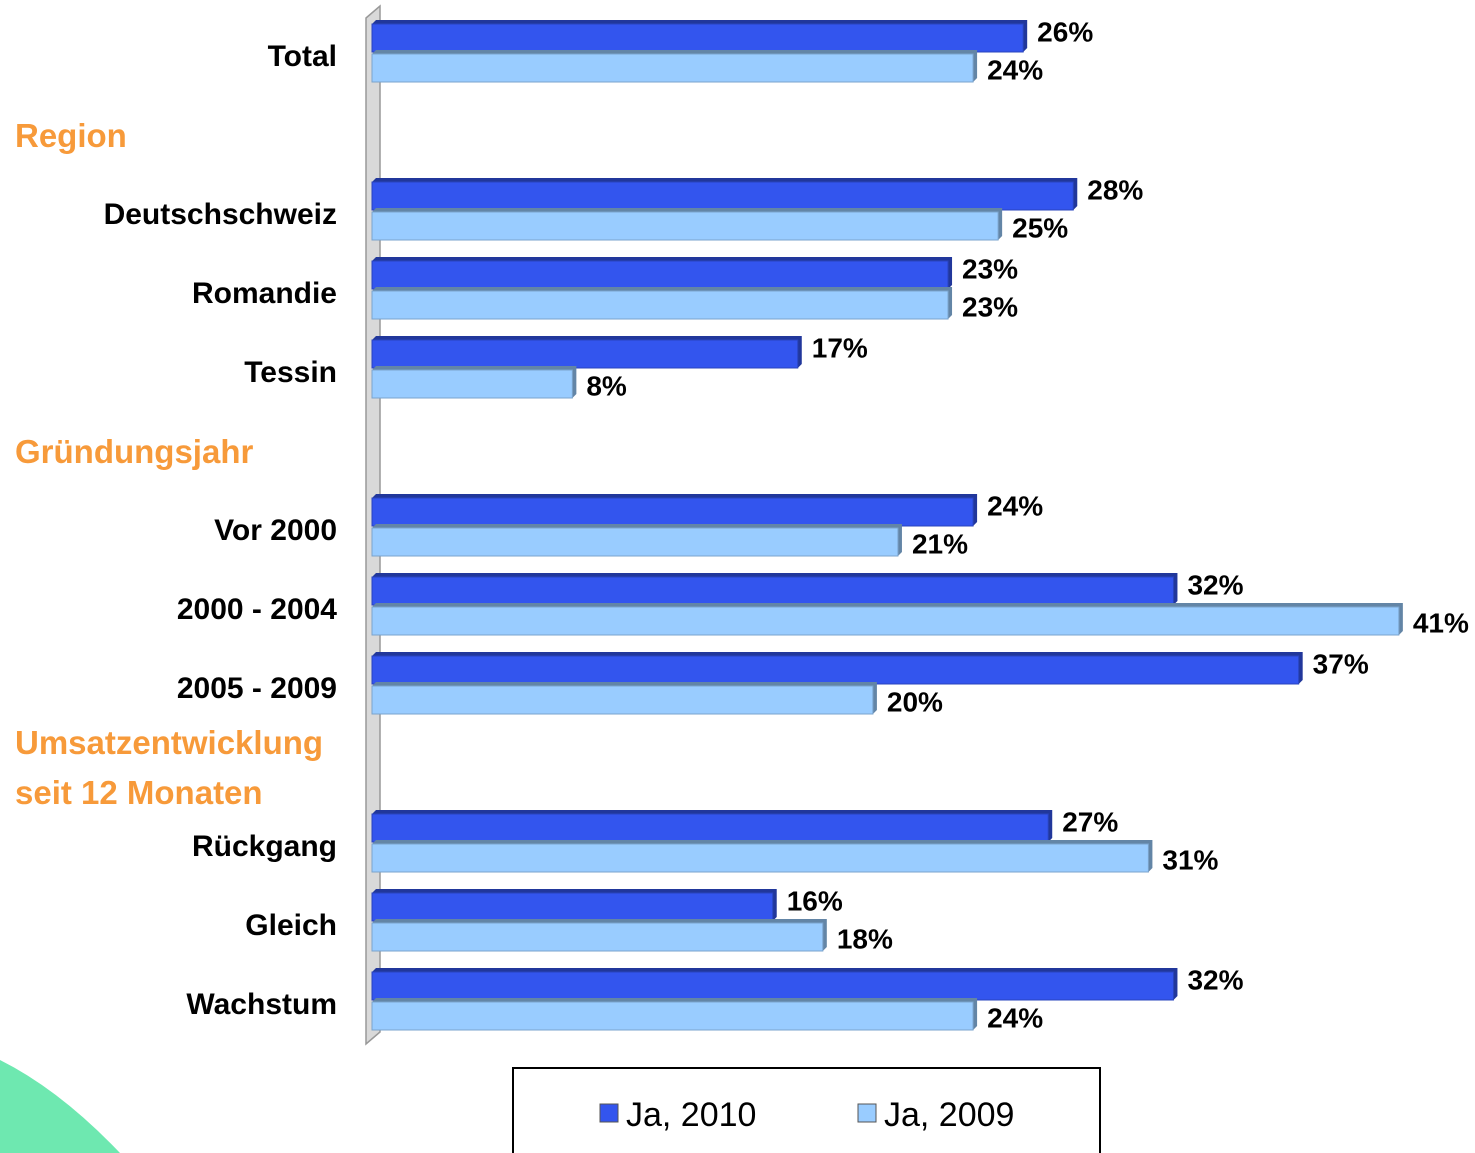 The image size is (1475, 1153). I want to click on value-label: 16%, so click(815, 900).